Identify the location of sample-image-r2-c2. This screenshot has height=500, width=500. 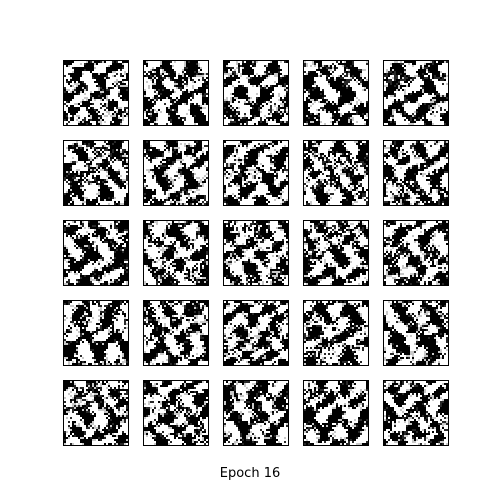
(176, 173).